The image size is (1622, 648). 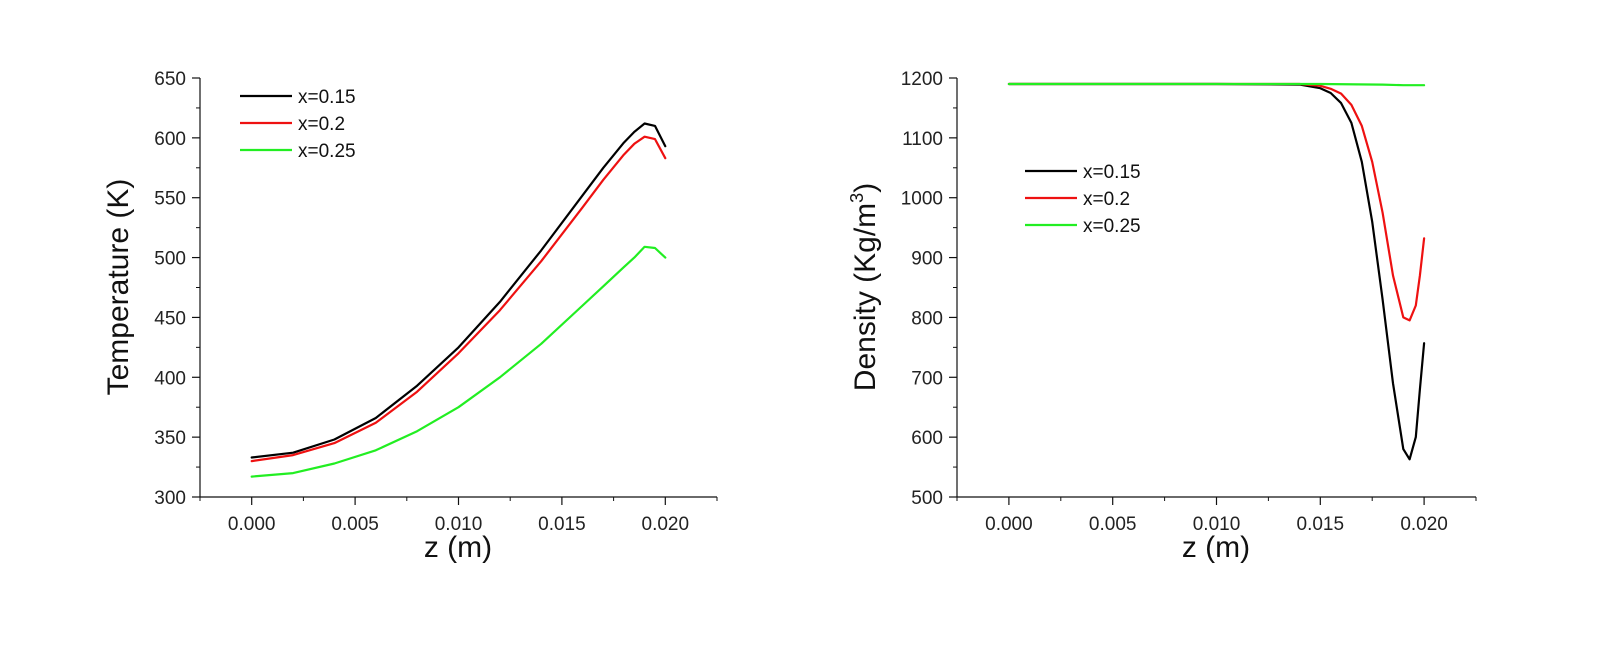 I want to click on y-tick-label: 700, so click(x=927, y=378).